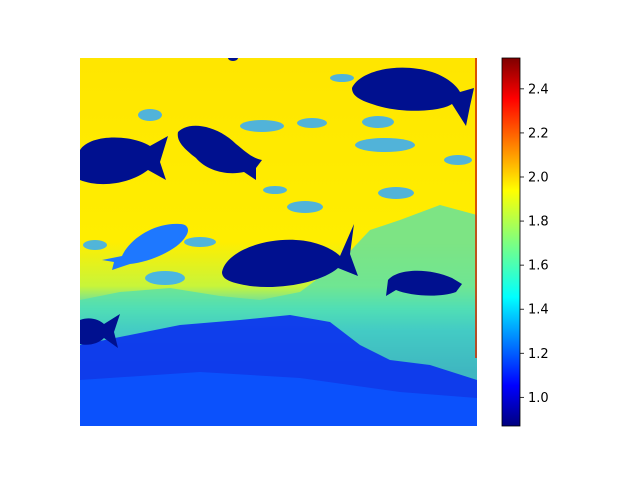 Image resolution: width=640 pixels, height=480 pixels. I want to click on colorbar-tick-label: 2.0, so click(538, 177).